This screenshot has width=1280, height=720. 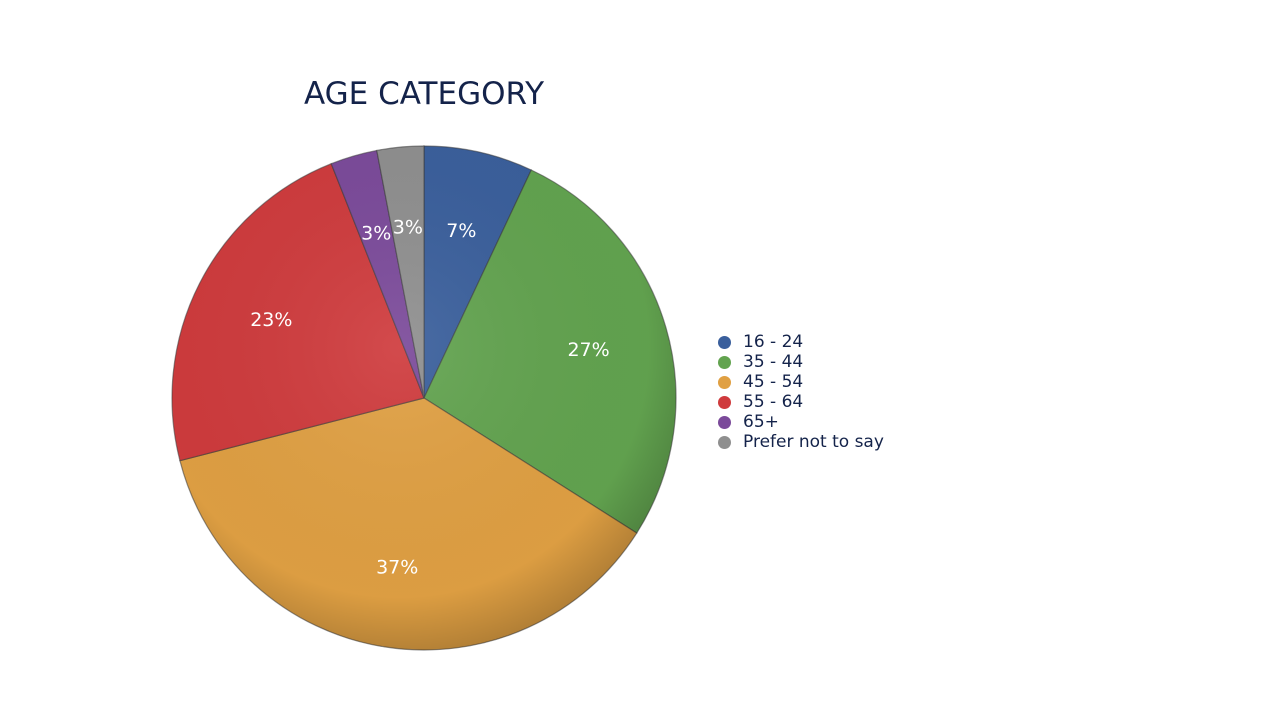 What do you see at coordinates (271, 320) in the screenshot?
I see `data-label-55-64: 23%` at bounding box center [271, 320].